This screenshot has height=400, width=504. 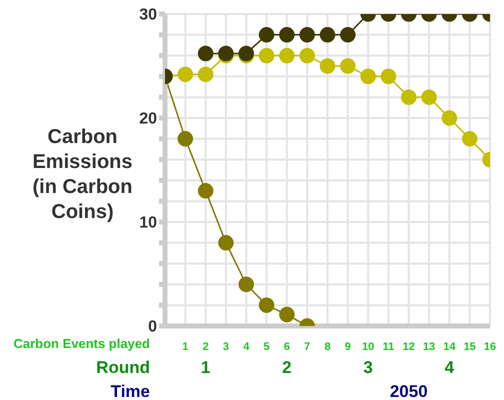 What do you see at coordinates (148, 223) in the screenshot?
I see `y-tick-label: 10` at bounding box center [148, 223].